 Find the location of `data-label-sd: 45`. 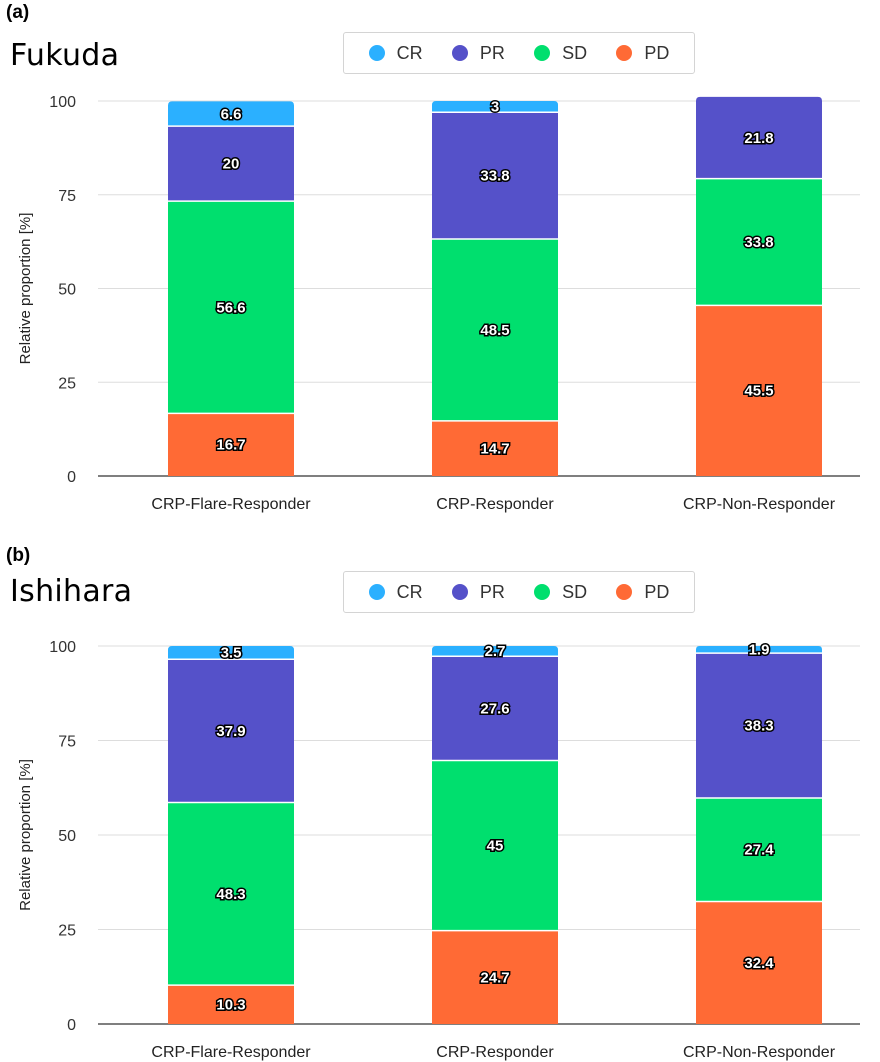

data-label-sd: 45 is located at coordinates (495, 846).